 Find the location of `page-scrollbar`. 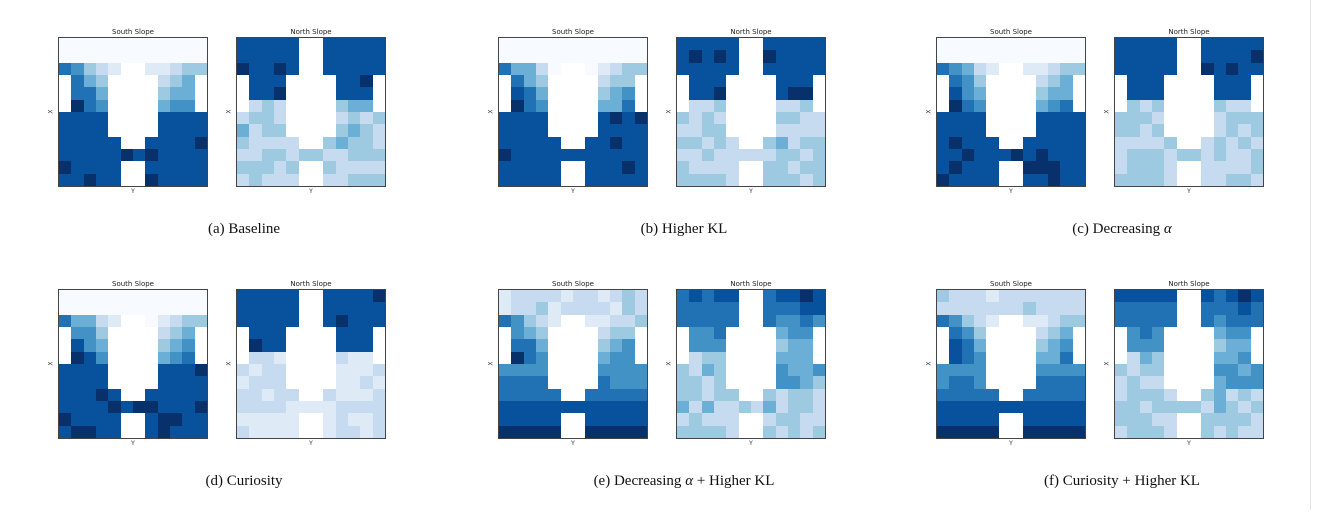

page-scrollbar is located at coordinates (1317, 255).